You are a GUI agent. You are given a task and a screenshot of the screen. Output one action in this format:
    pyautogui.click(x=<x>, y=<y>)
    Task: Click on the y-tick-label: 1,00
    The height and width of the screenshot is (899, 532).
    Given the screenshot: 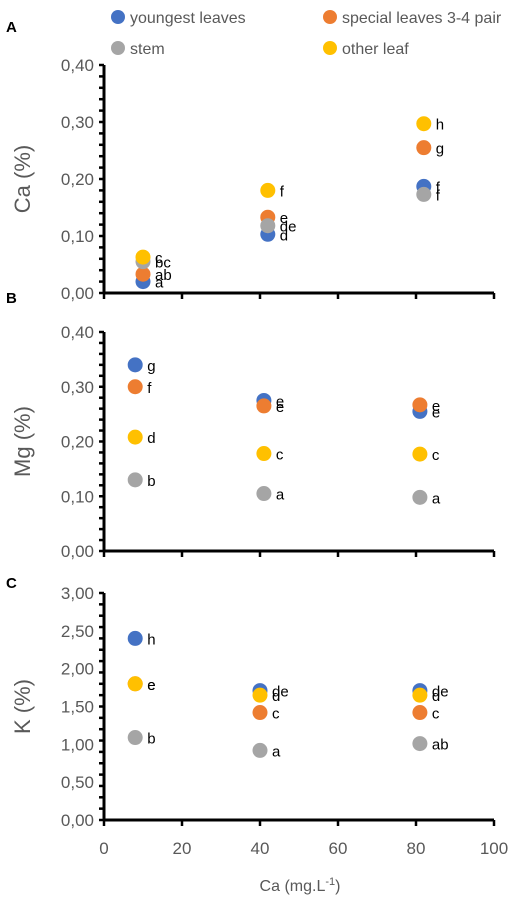 What is the action you would take?
    pyautogui.click(x=77, y=744)
    